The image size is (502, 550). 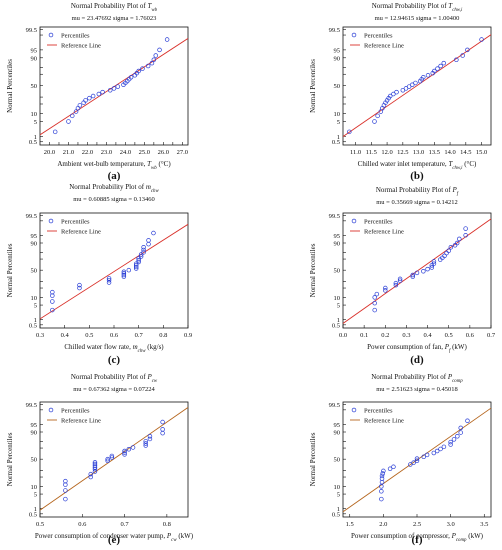 I want to click on x-tick-label: 23.0, so click(x=106, y=152).